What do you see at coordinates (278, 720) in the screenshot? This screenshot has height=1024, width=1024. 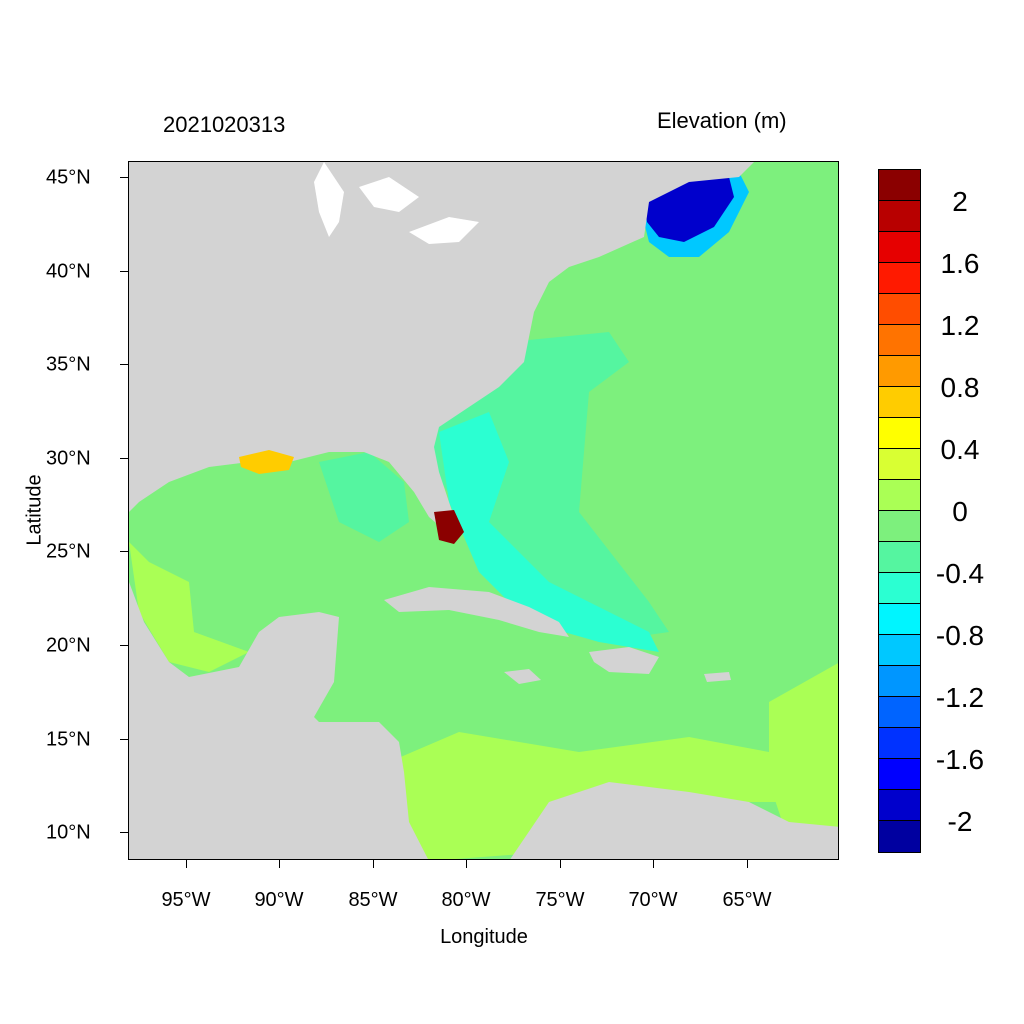 I see `yucatan-mexico-land` at bounding box center [278, 720].